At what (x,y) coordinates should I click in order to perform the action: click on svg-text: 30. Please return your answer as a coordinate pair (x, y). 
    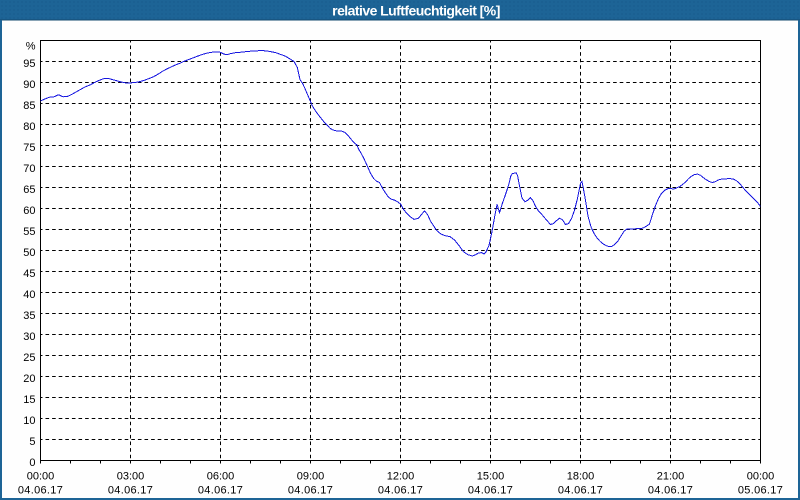
    Looking at the image, I should click on (29, 337).